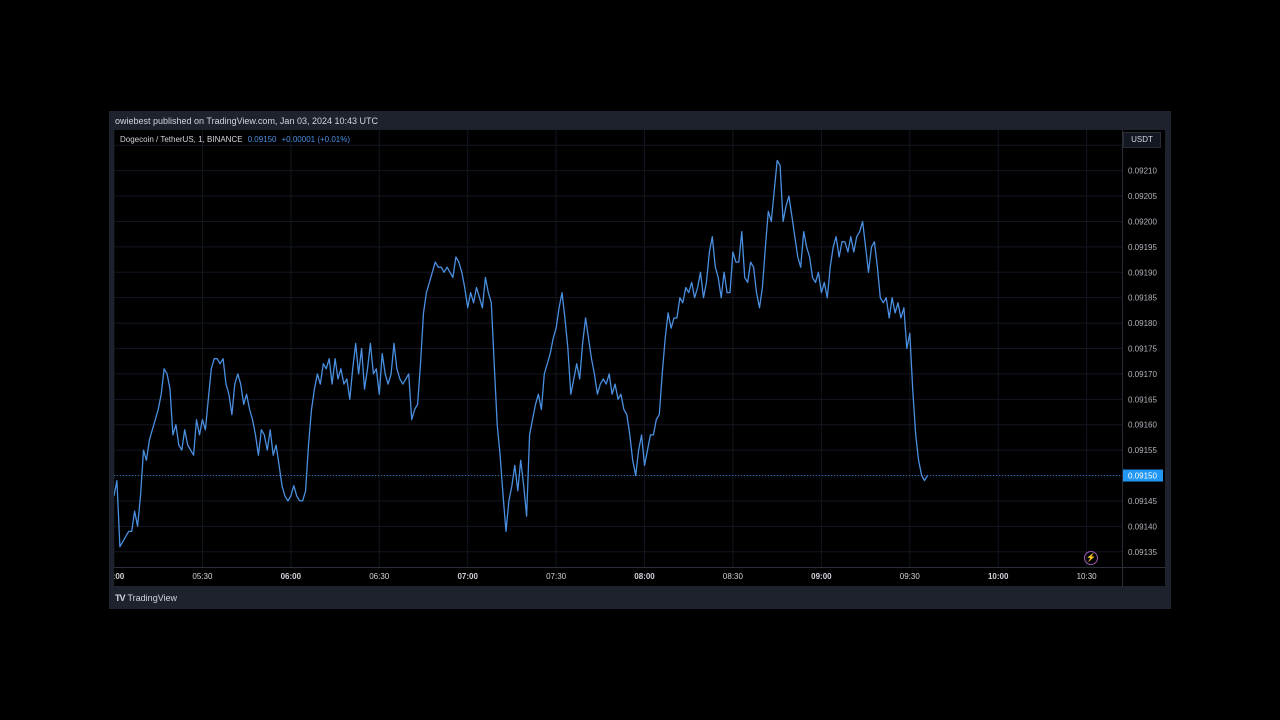 The width and height of the screenshot is (1280, 720). Describe the element at coordinates (1142, 298) in the screenshot. I see `y-tick-label: 0.09185` at that location.